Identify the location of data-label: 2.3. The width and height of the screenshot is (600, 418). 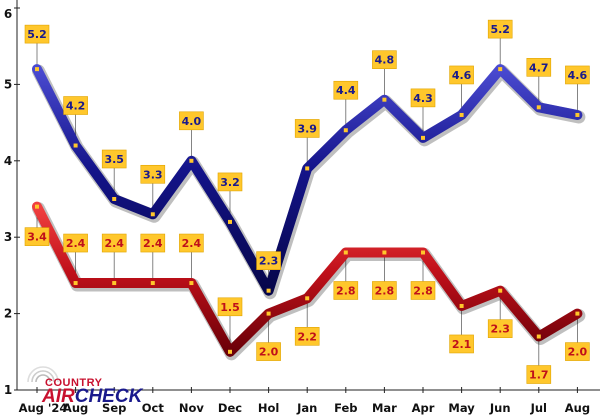
(269, 261).